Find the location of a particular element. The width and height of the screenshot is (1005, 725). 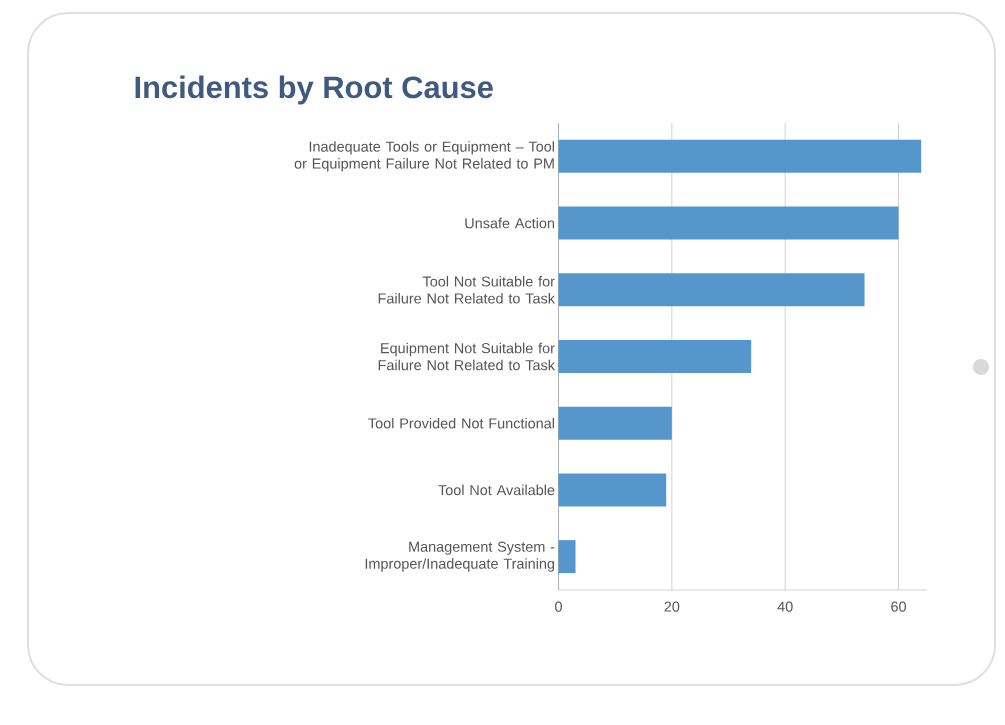

x-tick-label: 60 is located at coordinates (898, 606).